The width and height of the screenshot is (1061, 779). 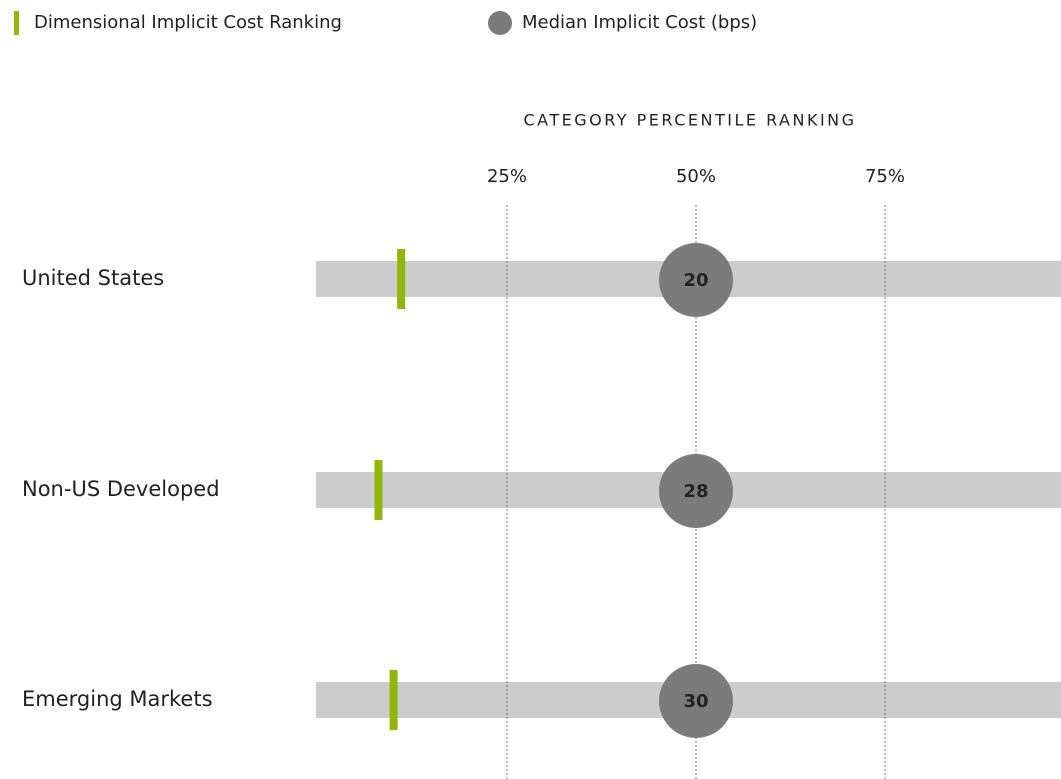 I want to click on legend-label: Dimensional Implicit Cost Ranking, so click(x=188, y=22).